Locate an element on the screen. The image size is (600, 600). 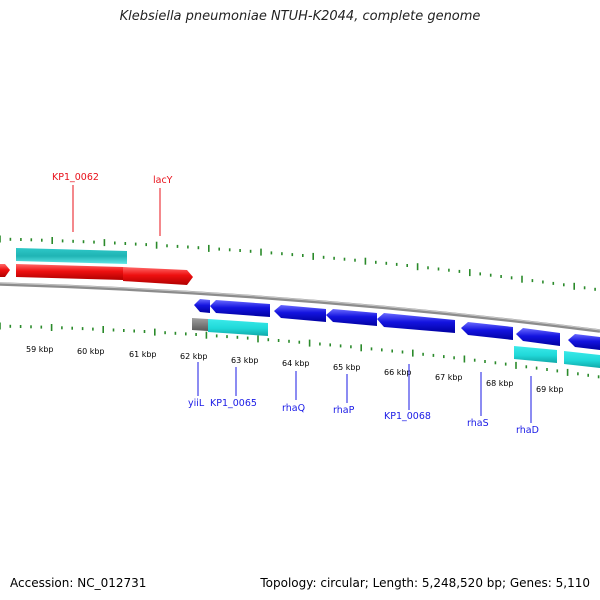
scale-label-68: 68 kbp is located at coordinates (500, 383).